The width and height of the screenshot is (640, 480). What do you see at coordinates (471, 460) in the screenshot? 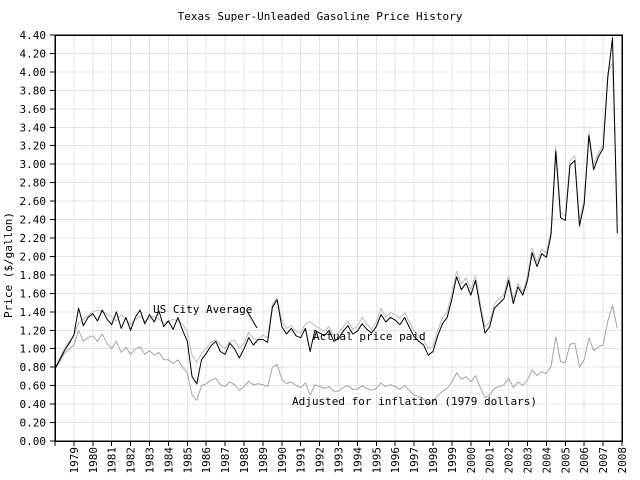
I see `x-tick-label: 2000` at bounding box center [471, 460].